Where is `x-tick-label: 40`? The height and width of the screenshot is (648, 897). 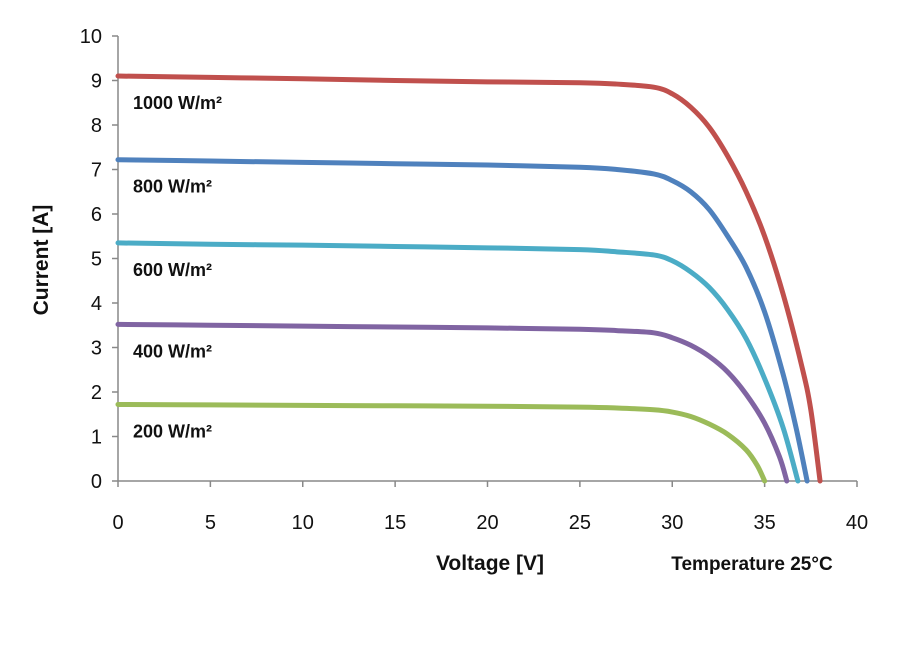 x-tick-label: 40 is located at coordinates (857, 523).